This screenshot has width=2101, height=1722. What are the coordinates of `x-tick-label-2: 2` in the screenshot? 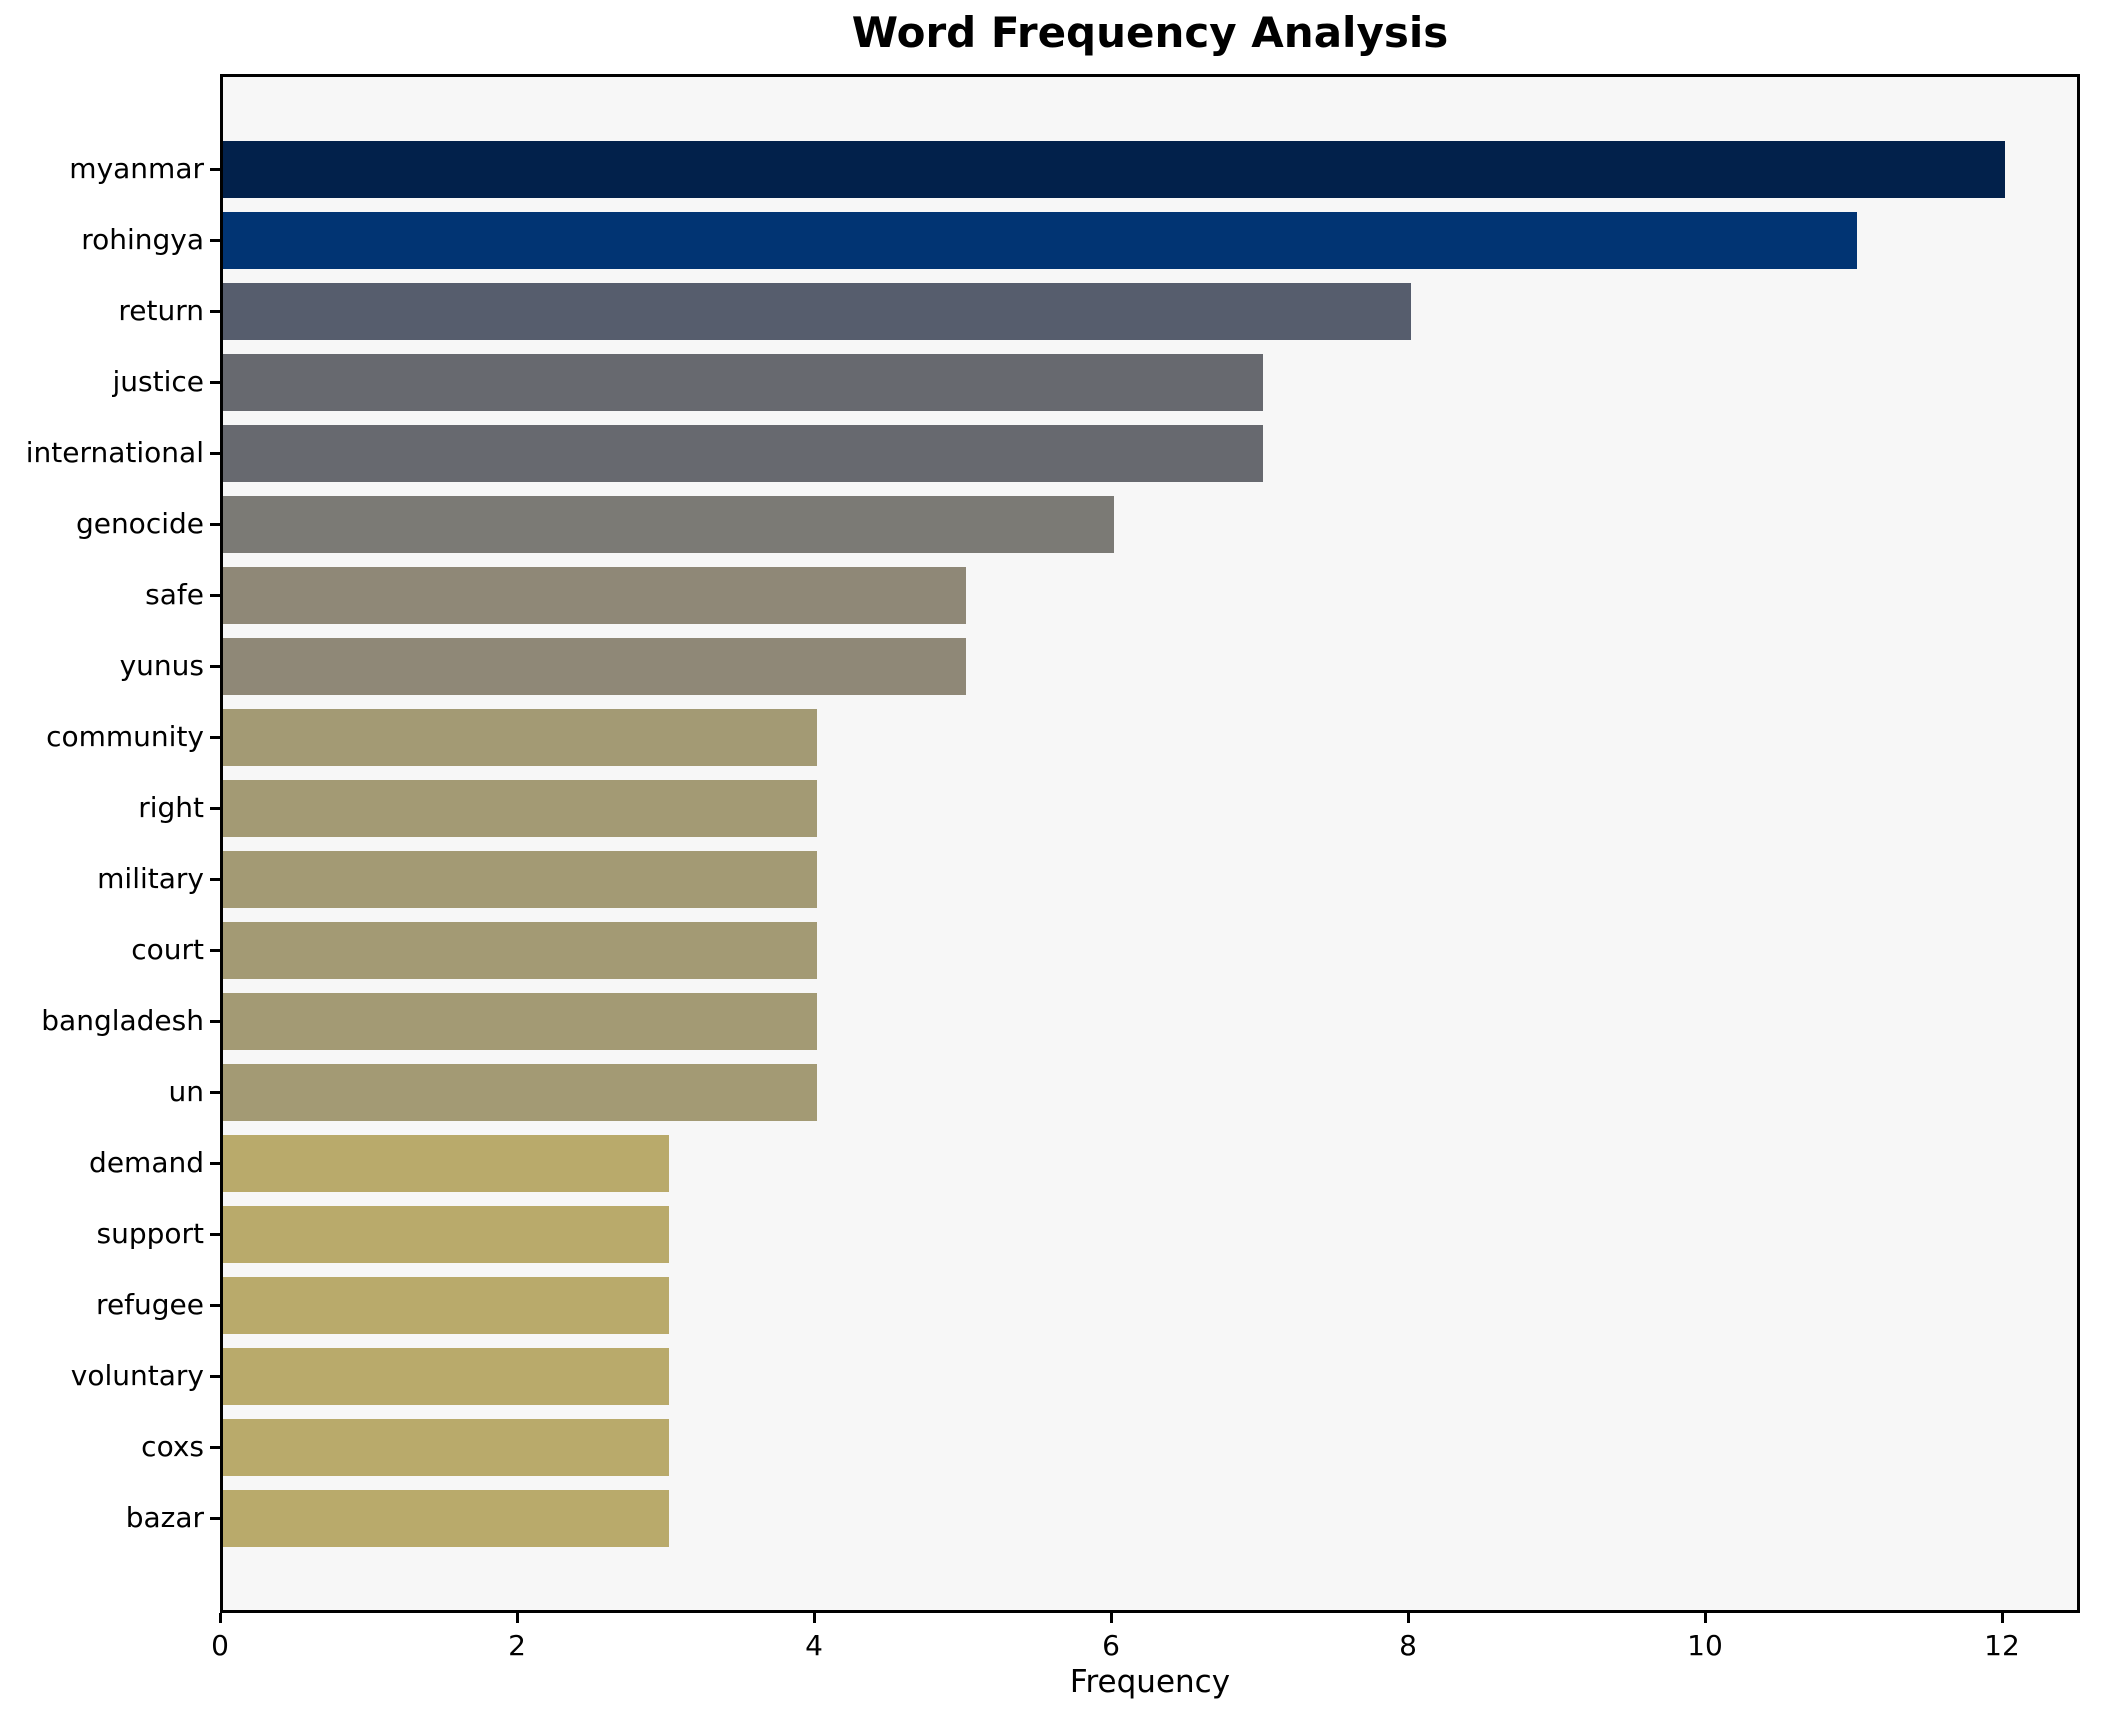 It's located at (517, 1645).